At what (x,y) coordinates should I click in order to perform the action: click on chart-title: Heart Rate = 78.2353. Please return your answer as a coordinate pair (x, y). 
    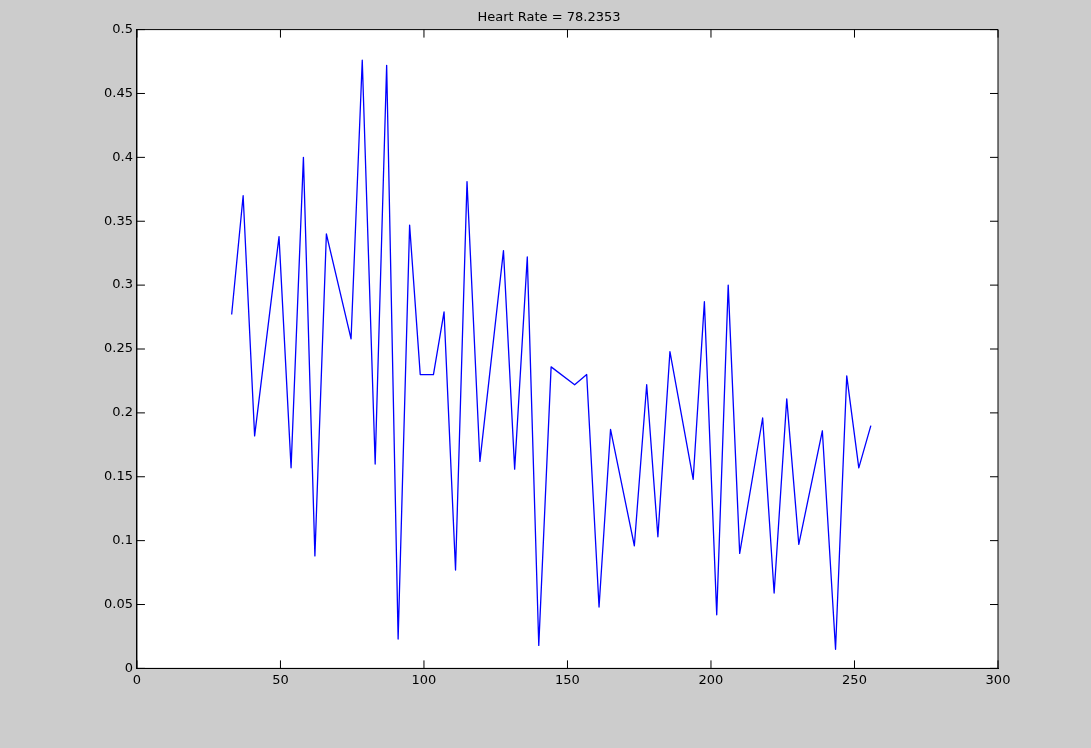
    Looking at the image, I should click on (549, 17).